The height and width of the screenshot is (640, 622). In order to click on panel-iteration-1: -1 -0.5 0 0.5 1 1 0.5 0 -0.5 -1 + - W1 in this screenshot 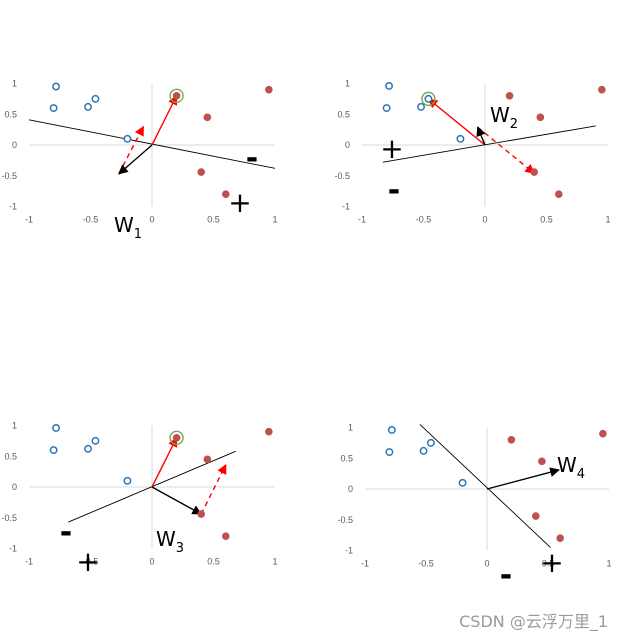, I will do `click(139, 161)`.